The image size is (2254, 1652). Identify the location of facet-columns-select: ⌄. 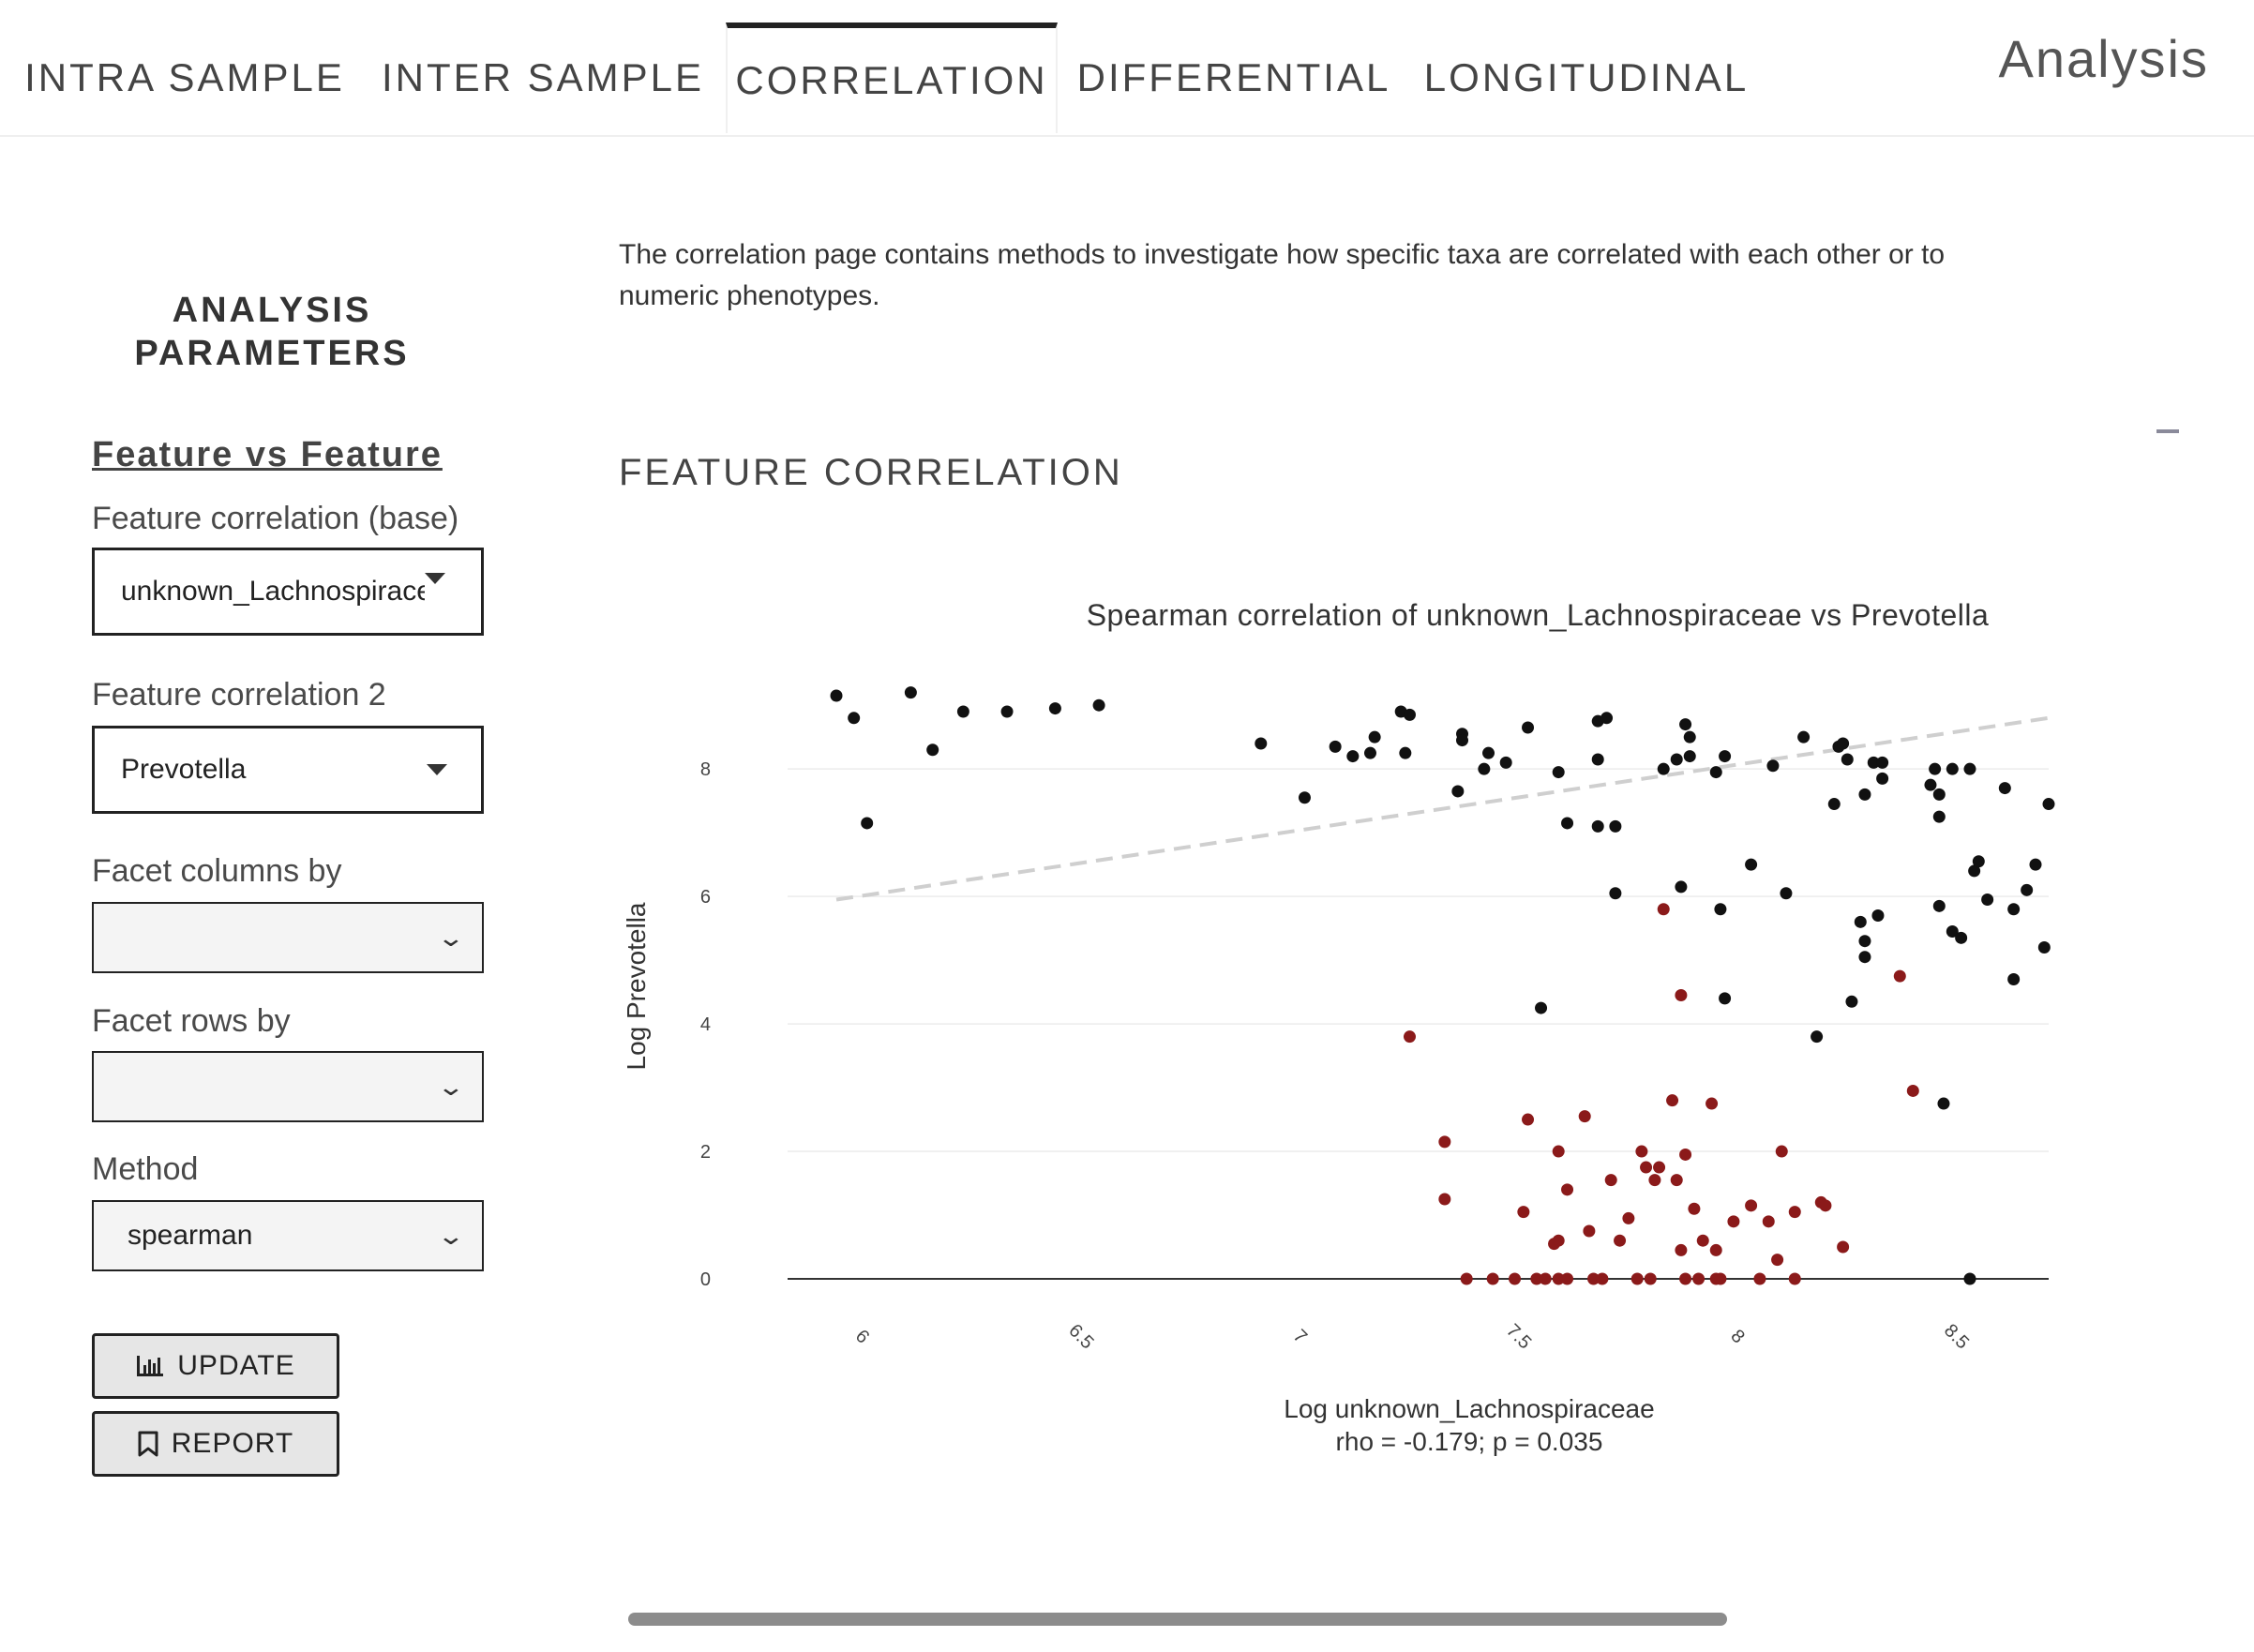
(288, 937).